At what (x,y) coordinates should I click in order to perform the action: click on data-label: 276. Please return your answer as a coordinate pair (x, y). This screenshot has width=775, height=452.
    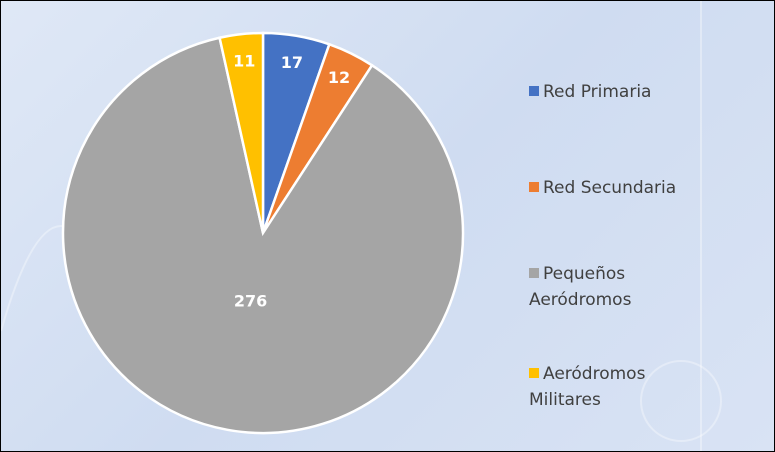
    Looking at the image, I should click on (250, 300).